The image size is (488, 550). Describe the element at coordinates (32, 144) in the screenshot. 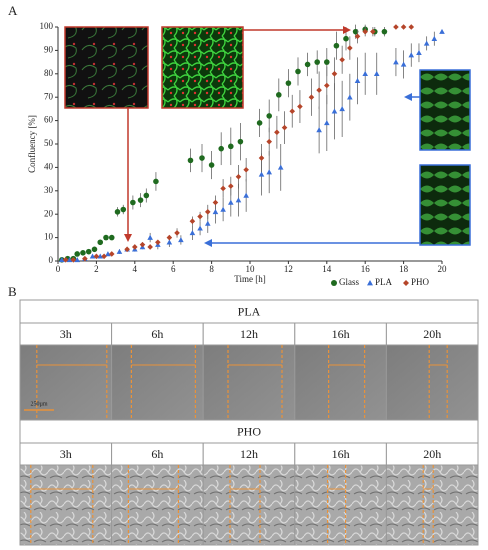

I see `y-axis-label: Confluency [%]` at that location.